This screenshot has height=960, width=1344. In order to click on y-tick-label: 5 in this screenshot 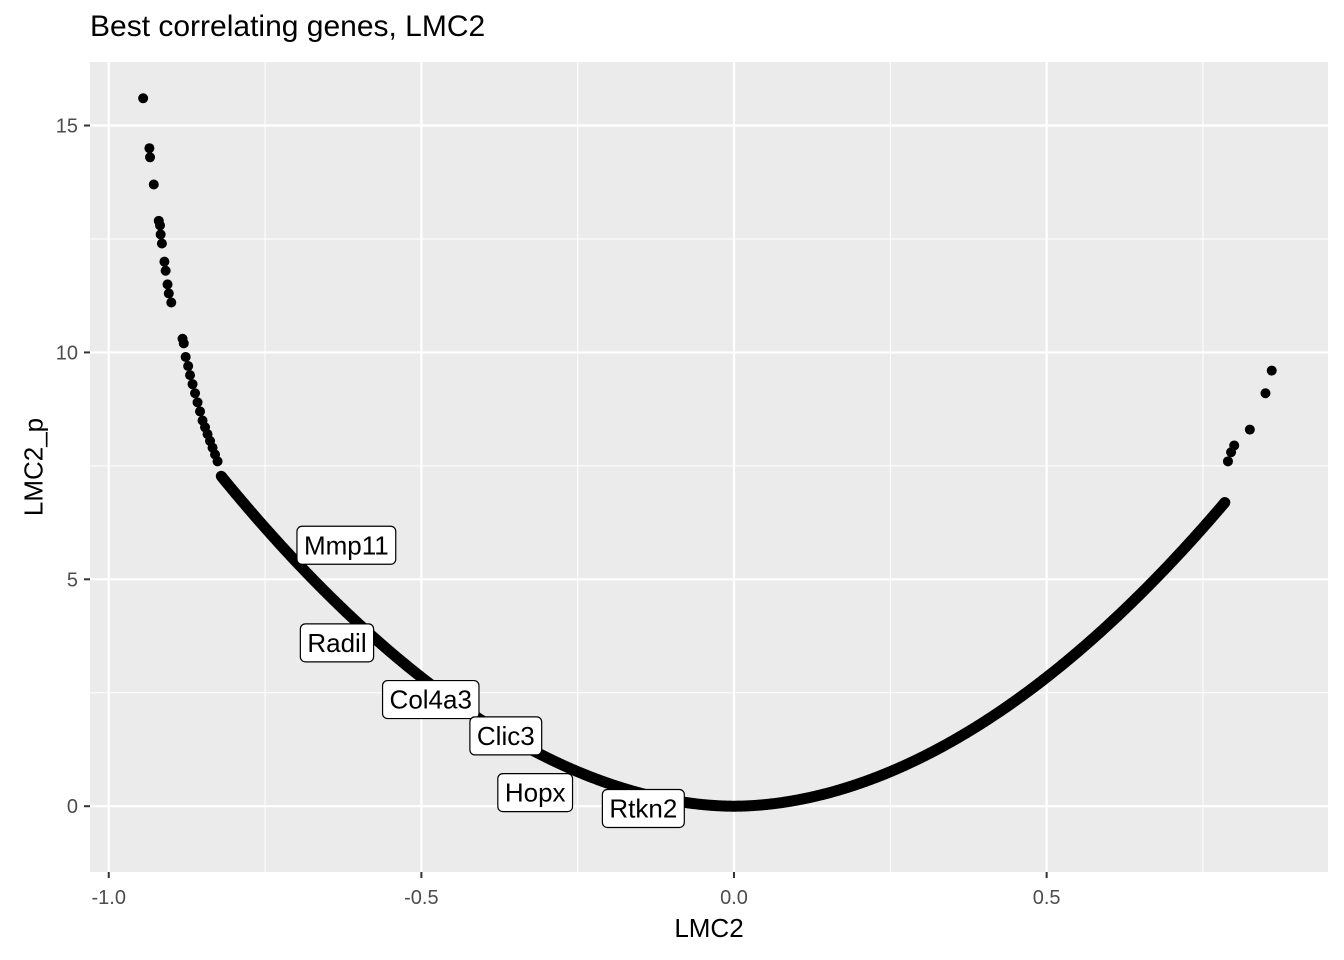, I will do `click(72, 580)`.